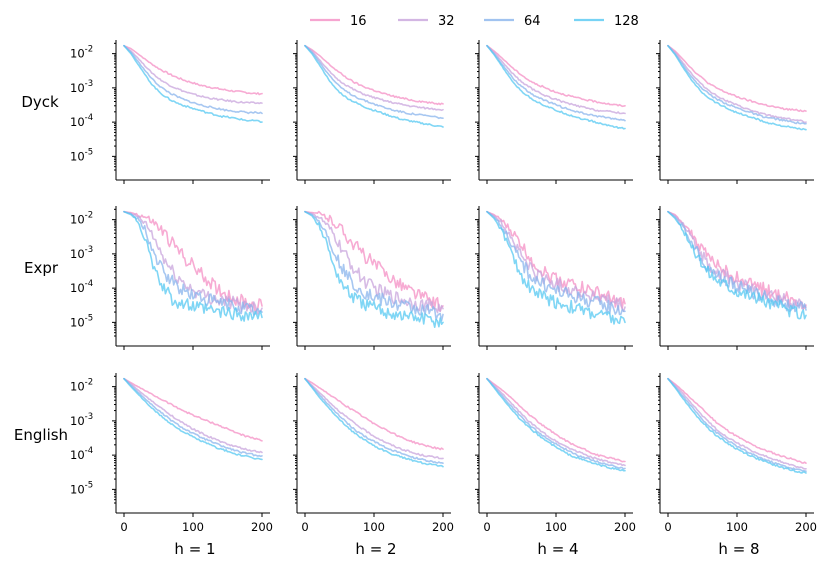  I want to click on panel-expr-h8, so click(735, 278).